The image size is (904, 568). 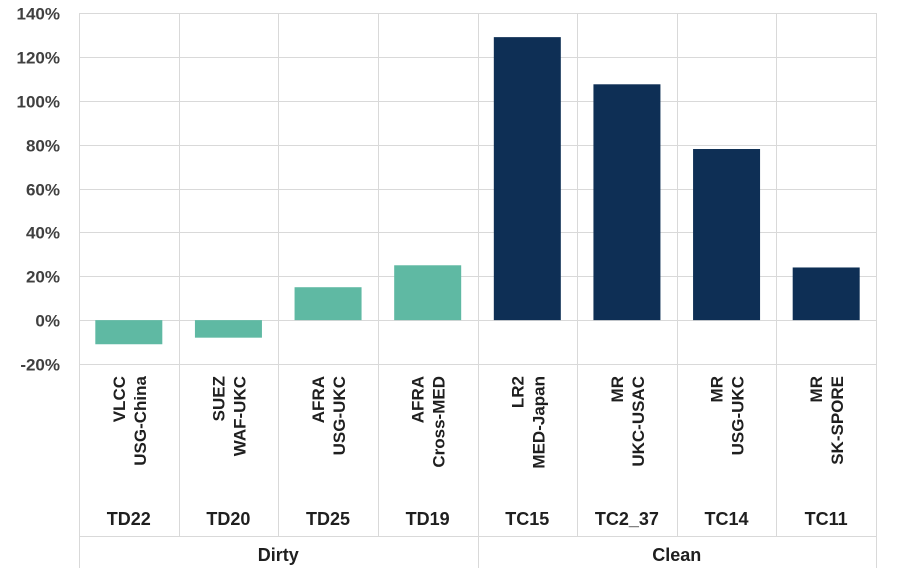 What do you see at coordinates (527, 179) in the screenshot?
I see `bar-tc15` at bounding box center [527, 179].